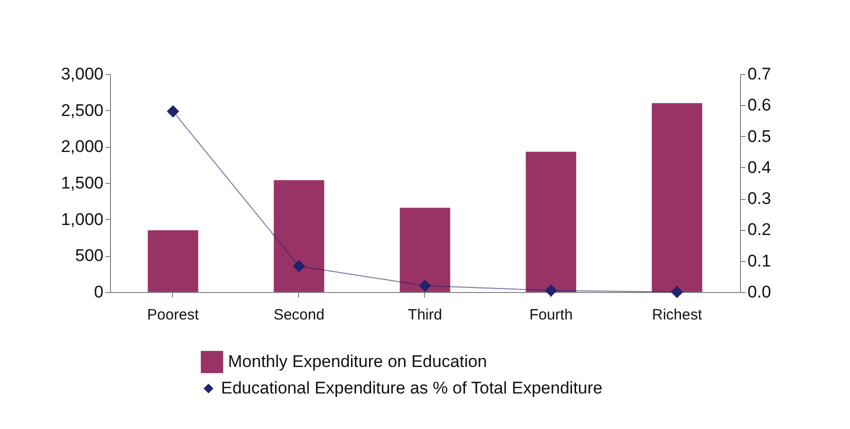 This screenshot has width=850, height=429. What do you see at coordinates (299, 315) in the screenshot?
I see `x-tick-label: Second` at bounding box center [299, 315].